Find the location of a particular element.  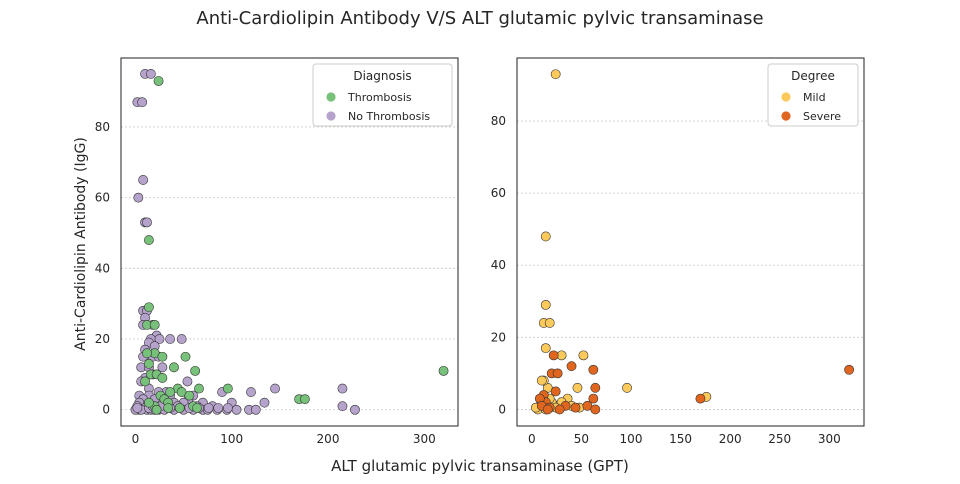

y-axis-label: Anti-Cardiolipin Antibody (IgG) is located at coordinates (81, 244).